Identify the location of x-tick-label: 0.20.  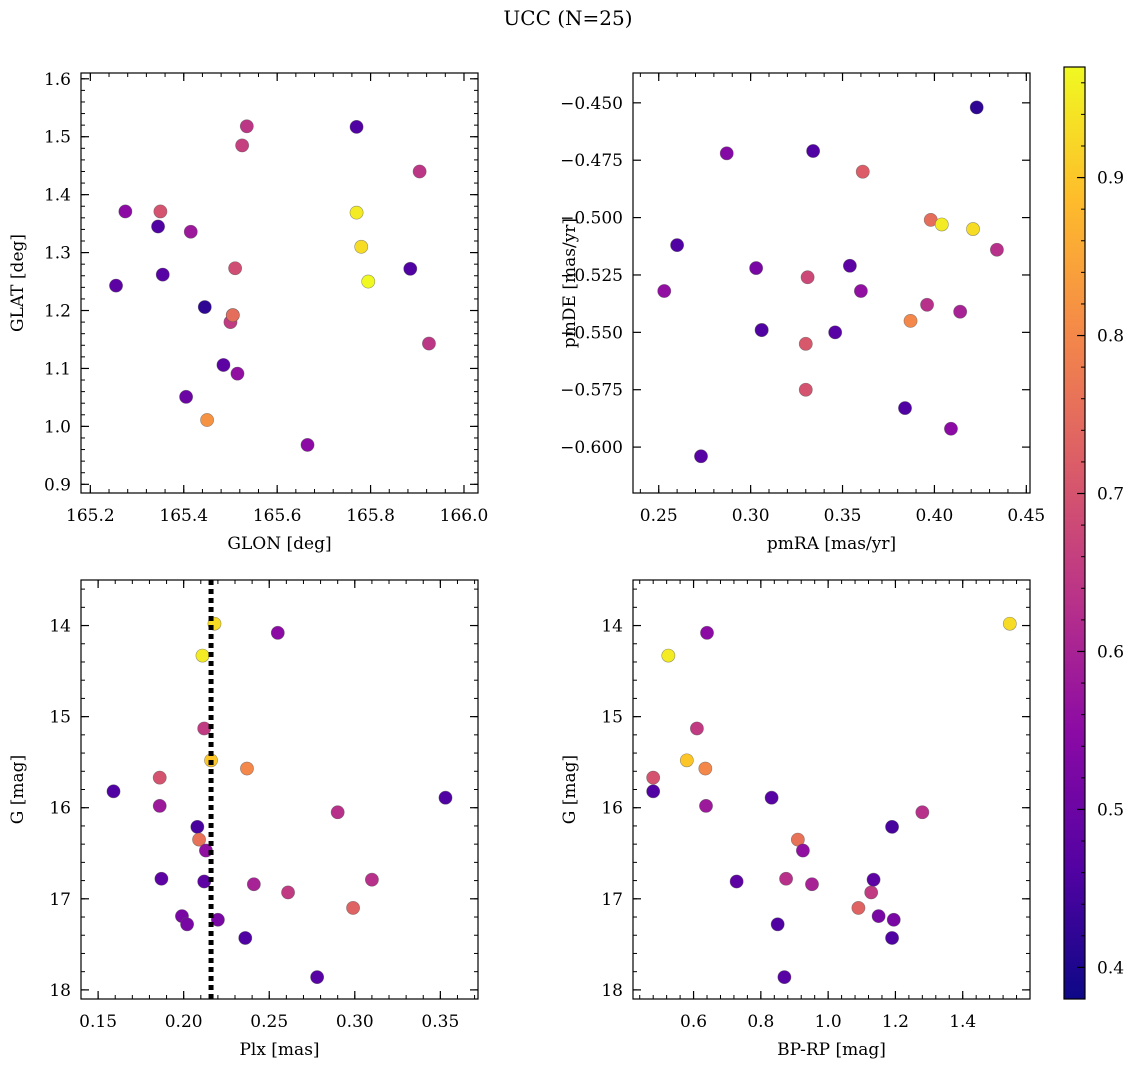
(184, 1022).